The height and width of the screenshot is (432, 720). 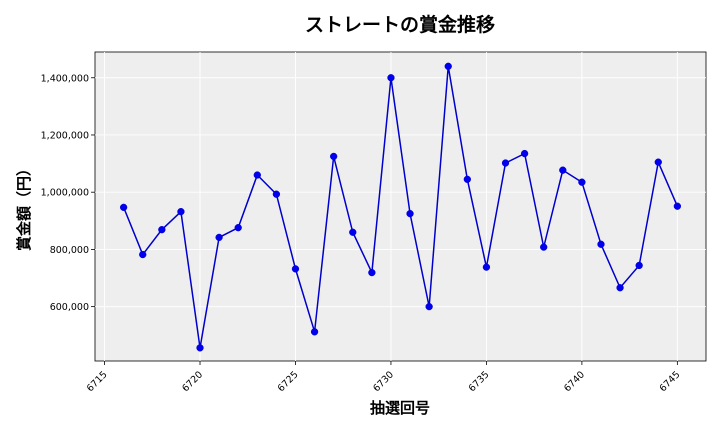 I want to click on y-tick-label: 600,000, so click(x=69, y=307).